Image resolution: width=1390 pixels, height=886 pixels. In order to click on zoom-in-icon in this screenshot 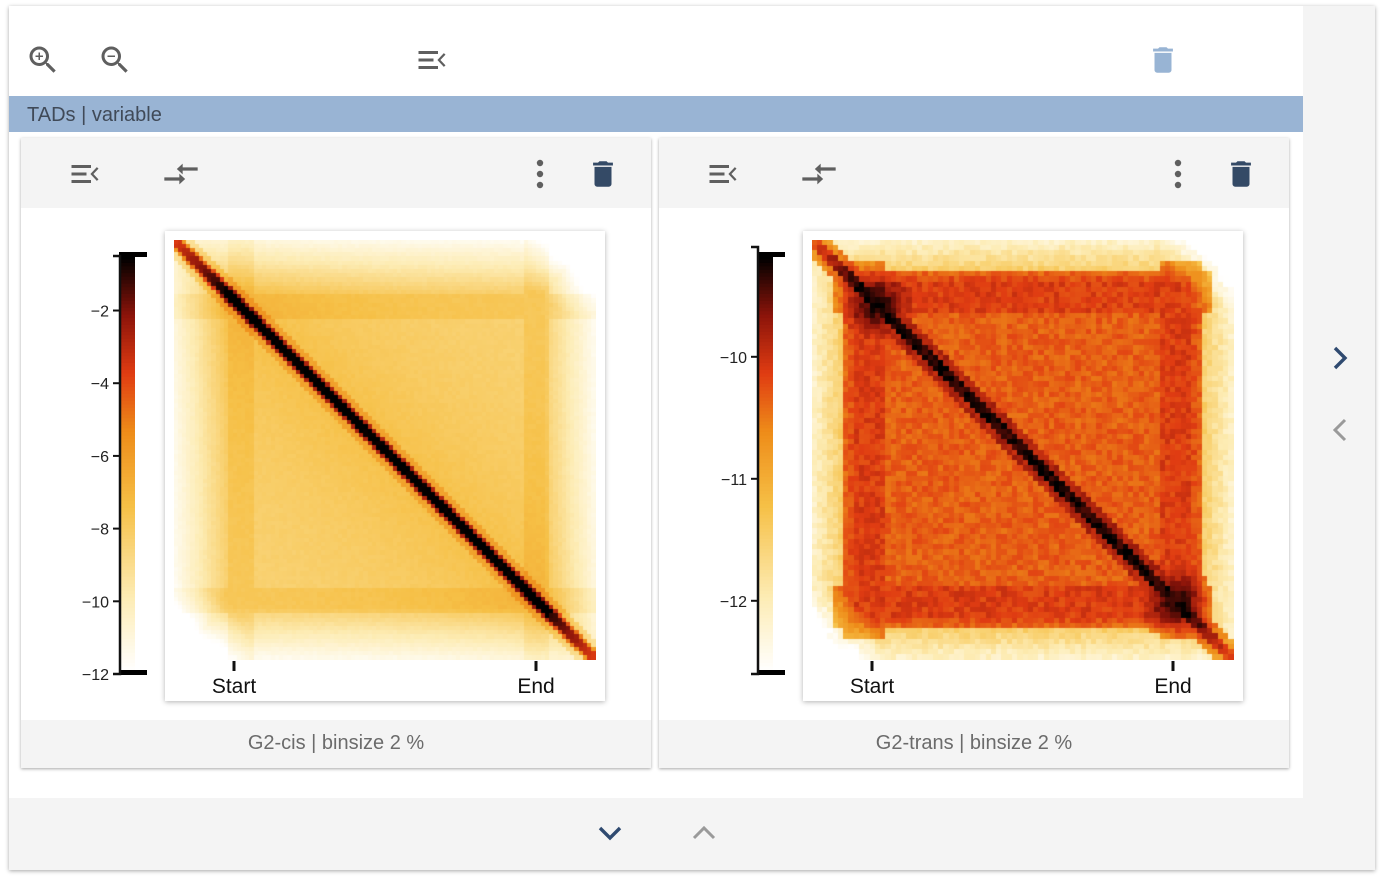, I will do `click(43, 60)`.